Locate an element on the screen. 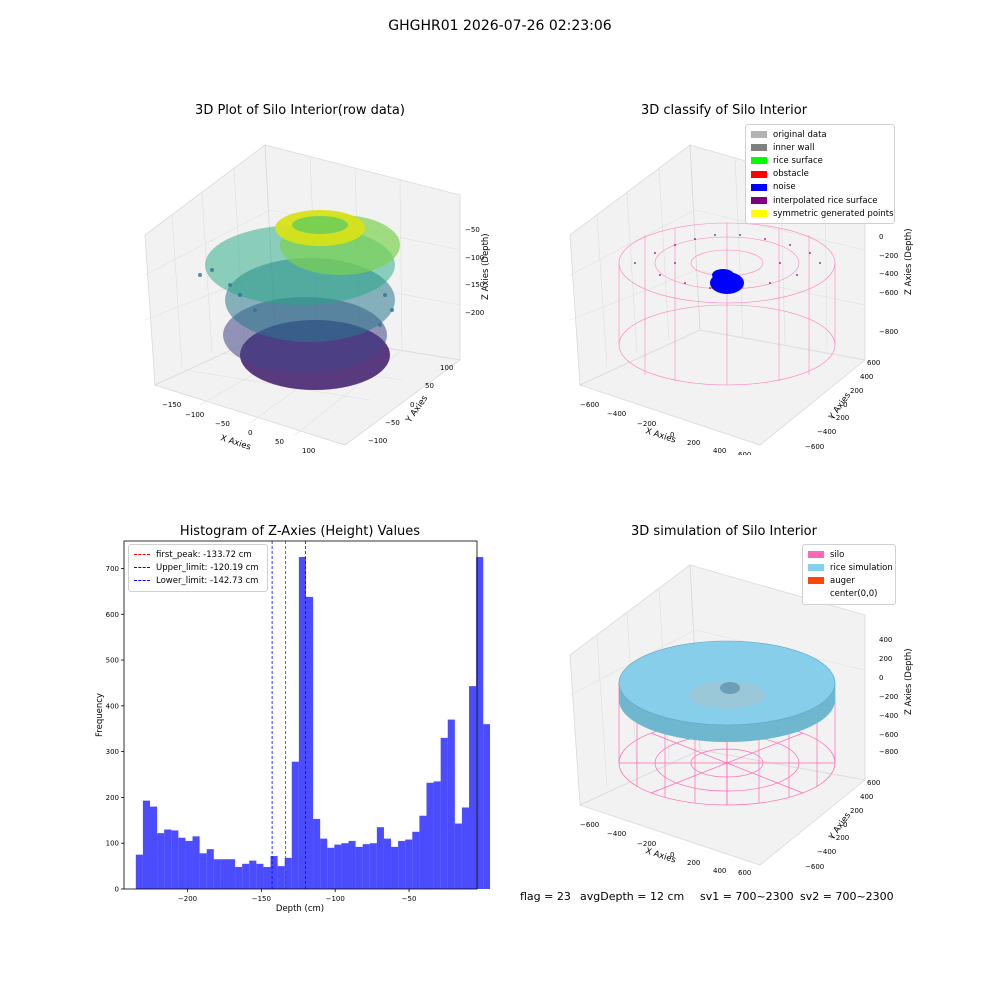 The image size is (1000, 1000). raw-point-cloud is located at coordinates (299, 300).